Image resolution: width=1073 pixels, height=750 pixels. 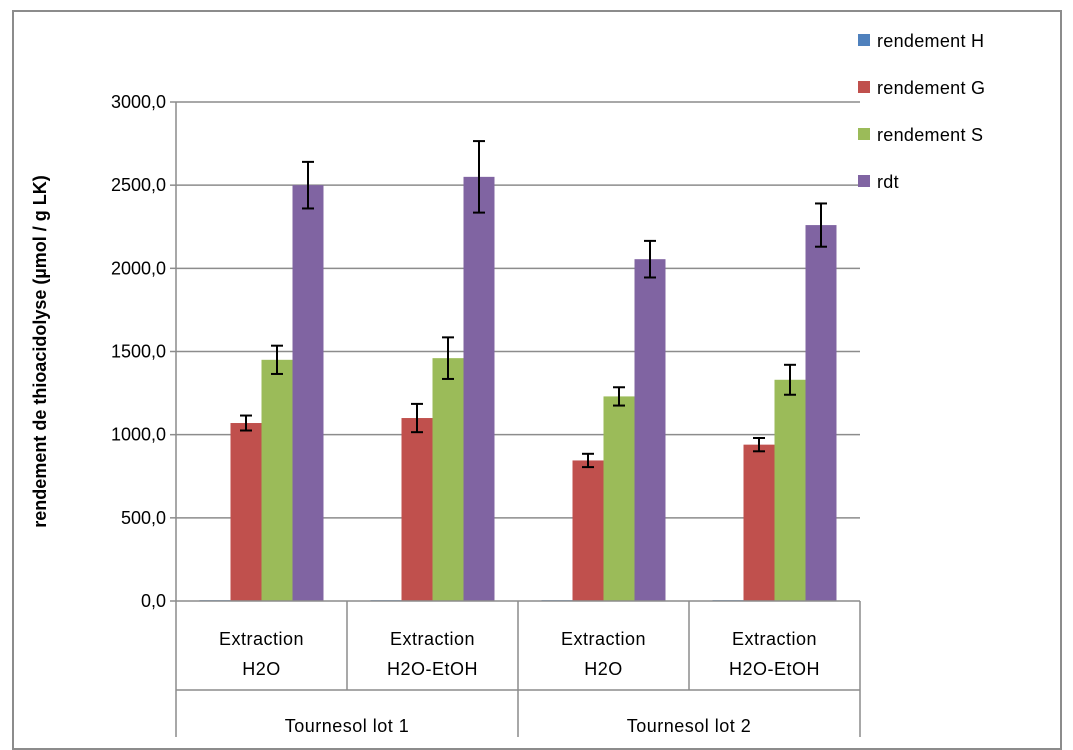 I want to click on legend-label: rdt, so click(x=888, y=182).